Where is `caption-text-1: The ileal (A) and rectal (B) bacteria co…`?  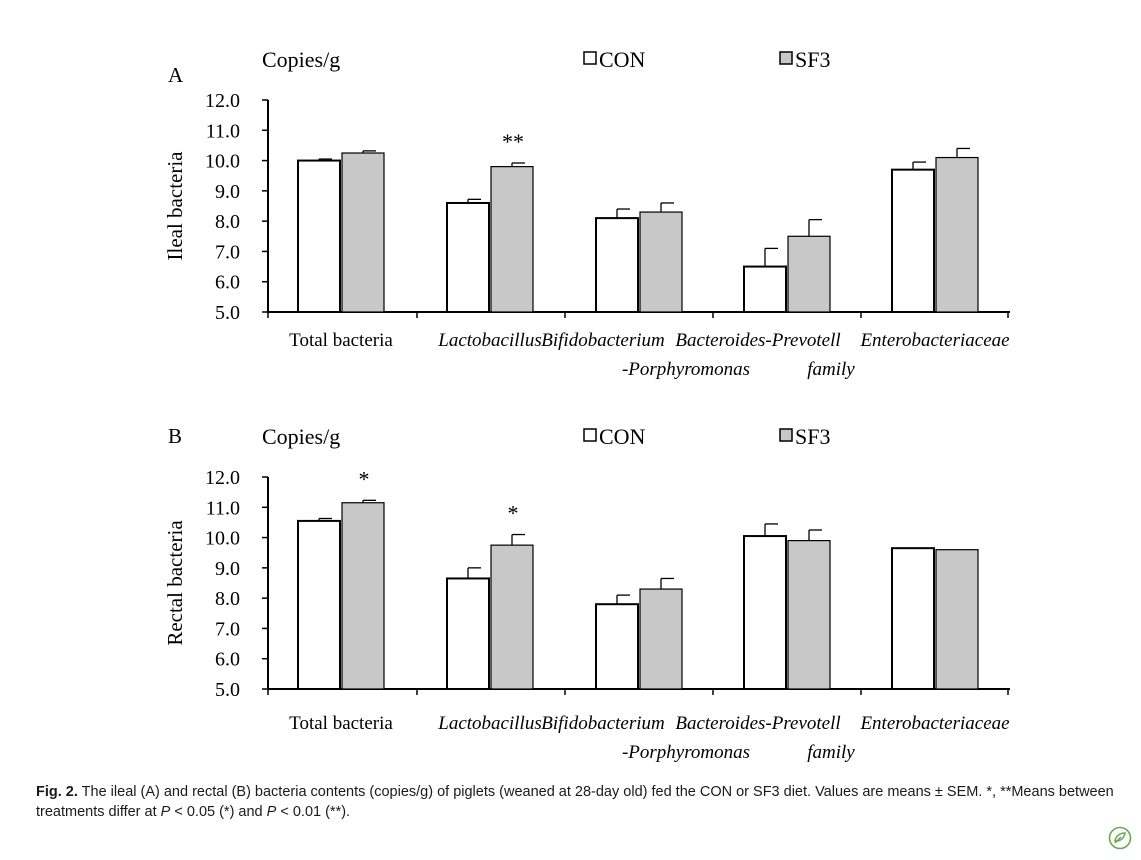
caption-text-1: The ileal (A) and rectal (B) bacteria co… is located at coordinates (575, 802).